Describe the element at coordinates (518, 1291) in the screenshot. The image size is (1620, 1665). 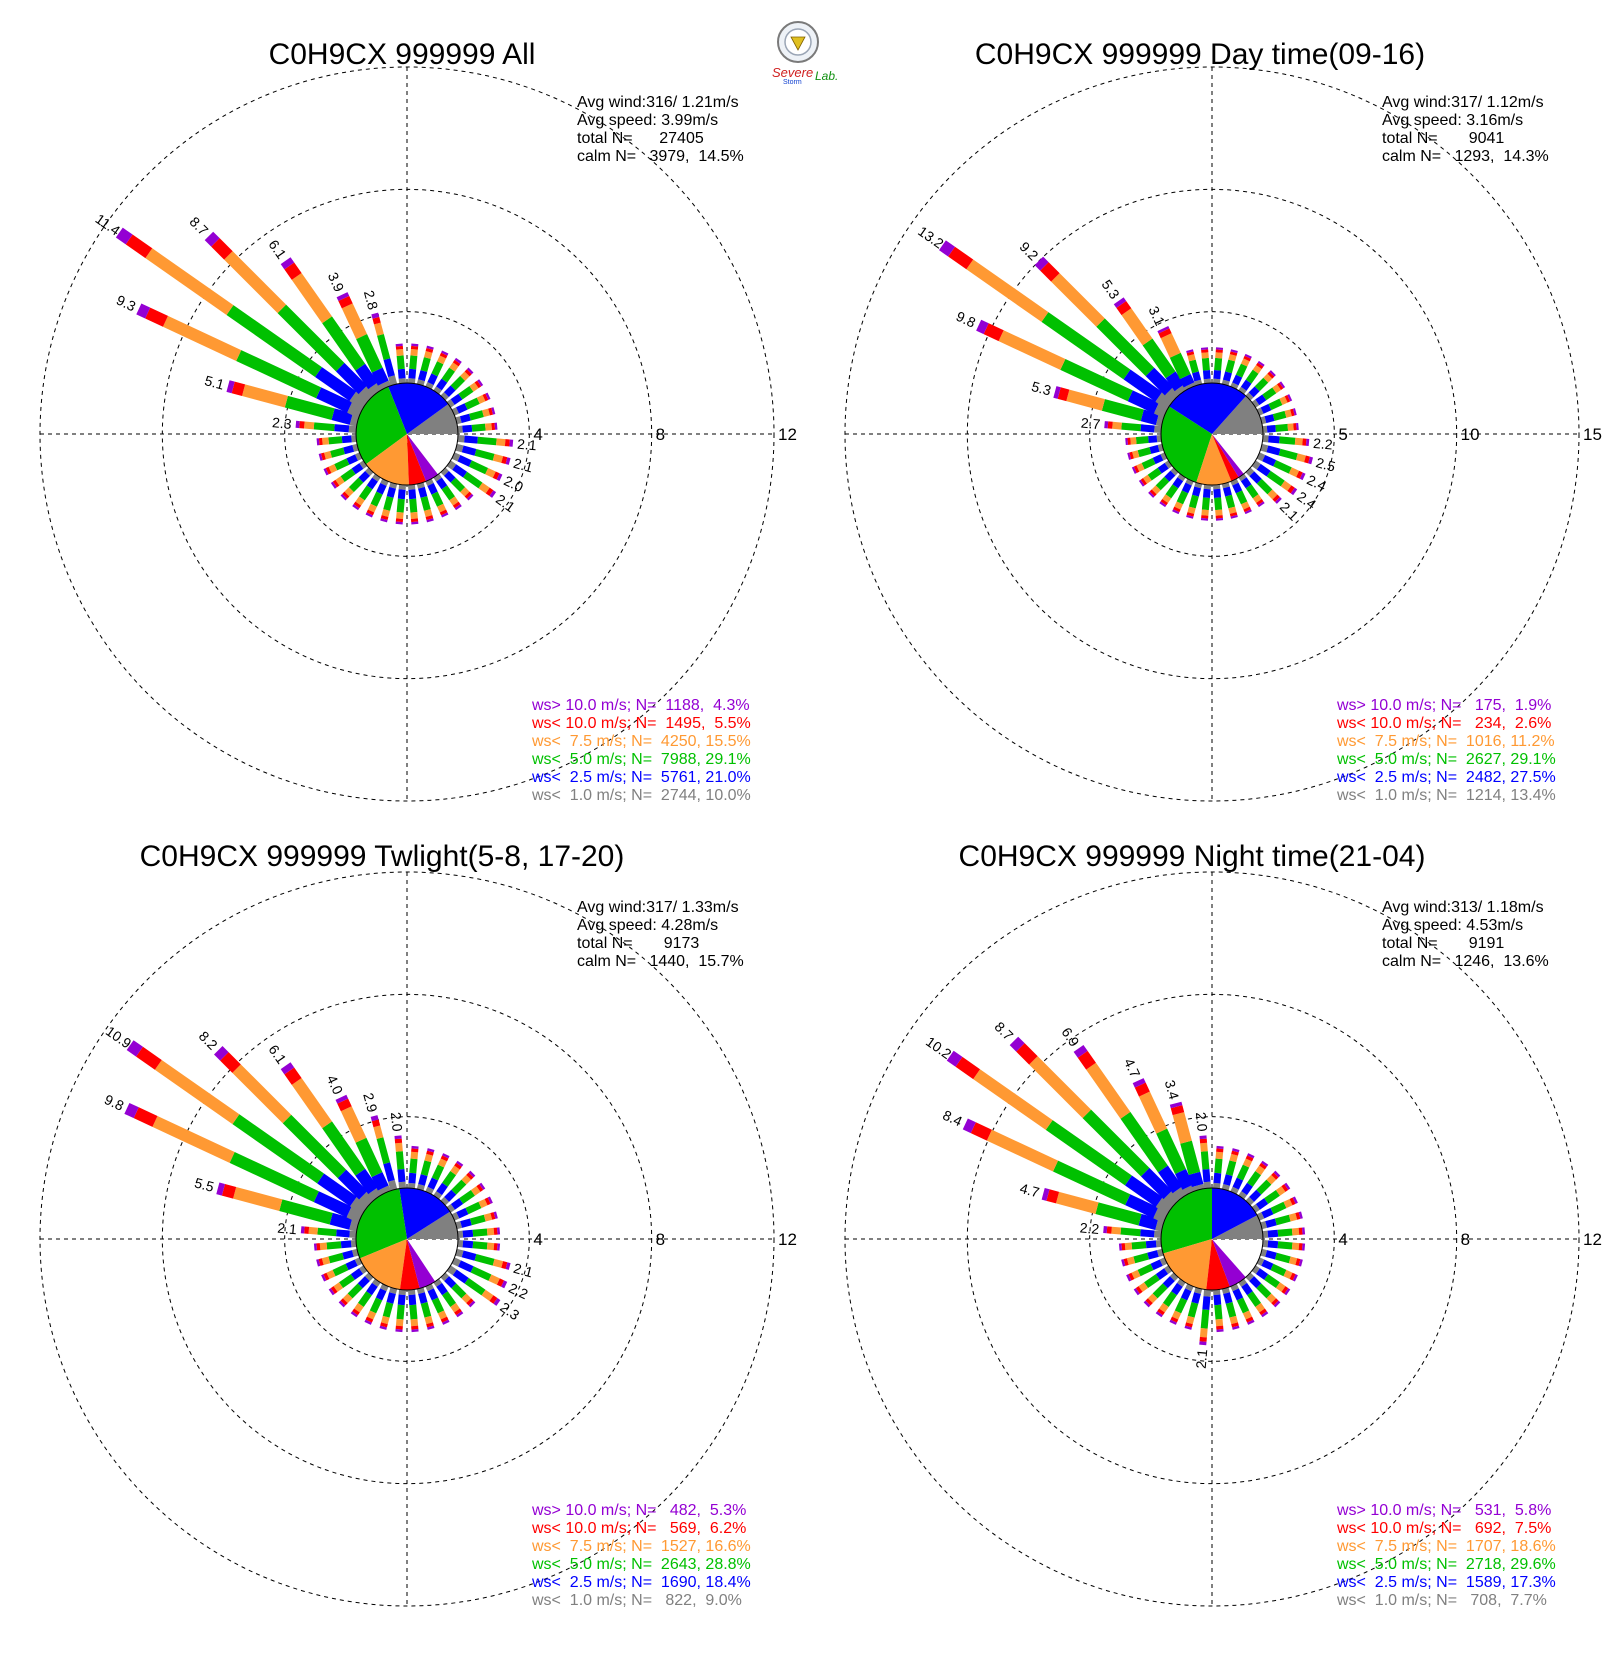
I see `petal-label: 2.2` at that location.